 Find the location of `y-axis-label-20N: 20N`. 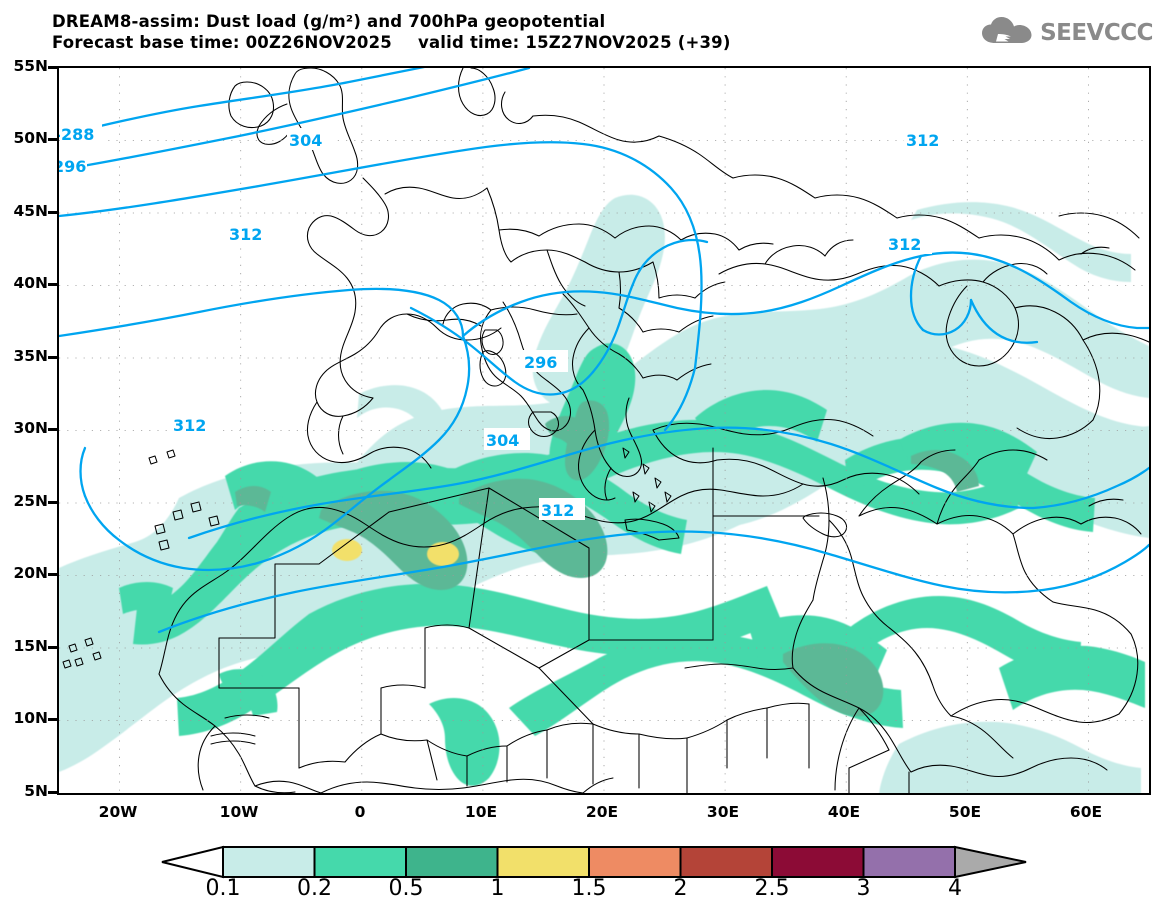

y-axis-label-20N: 20N is located at coordinates (30, 573).